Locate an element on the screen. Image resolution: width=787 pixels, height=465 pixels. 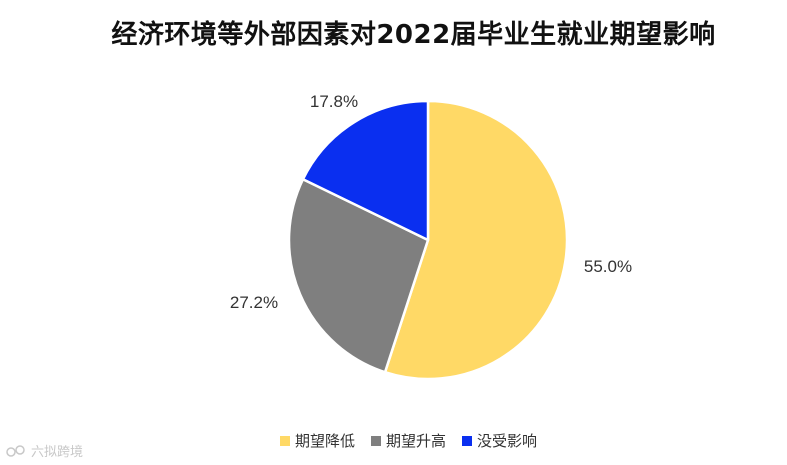
legend-label-unaffected: 没受影响 is located at coordinates (507, 441).